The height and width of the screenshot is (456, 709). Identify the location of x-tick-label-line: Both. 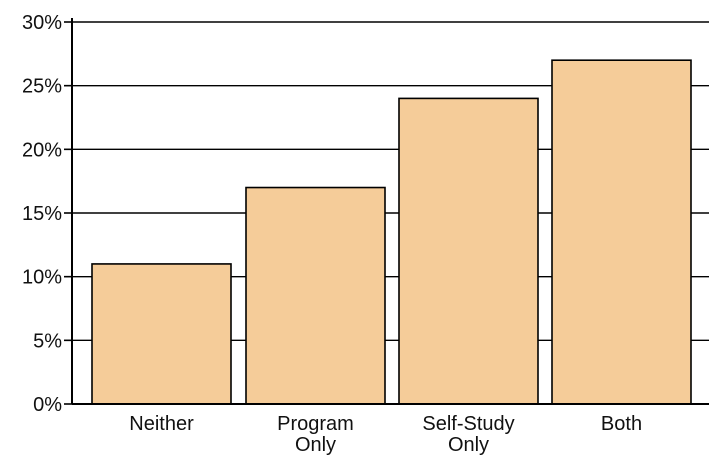
(621, 424).